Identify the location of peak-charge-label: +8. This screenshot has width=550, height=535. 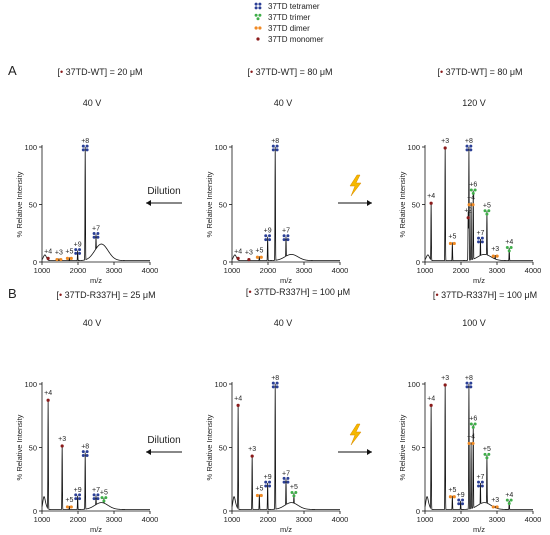
(469, 141).